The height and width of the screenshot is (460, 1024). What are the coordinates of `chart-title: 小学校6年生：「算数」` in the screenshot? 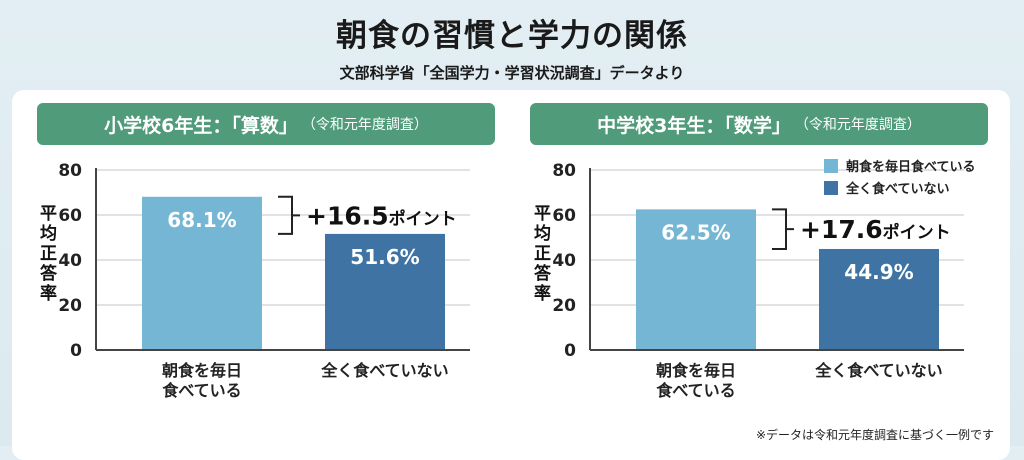 It's located at (201, 125).